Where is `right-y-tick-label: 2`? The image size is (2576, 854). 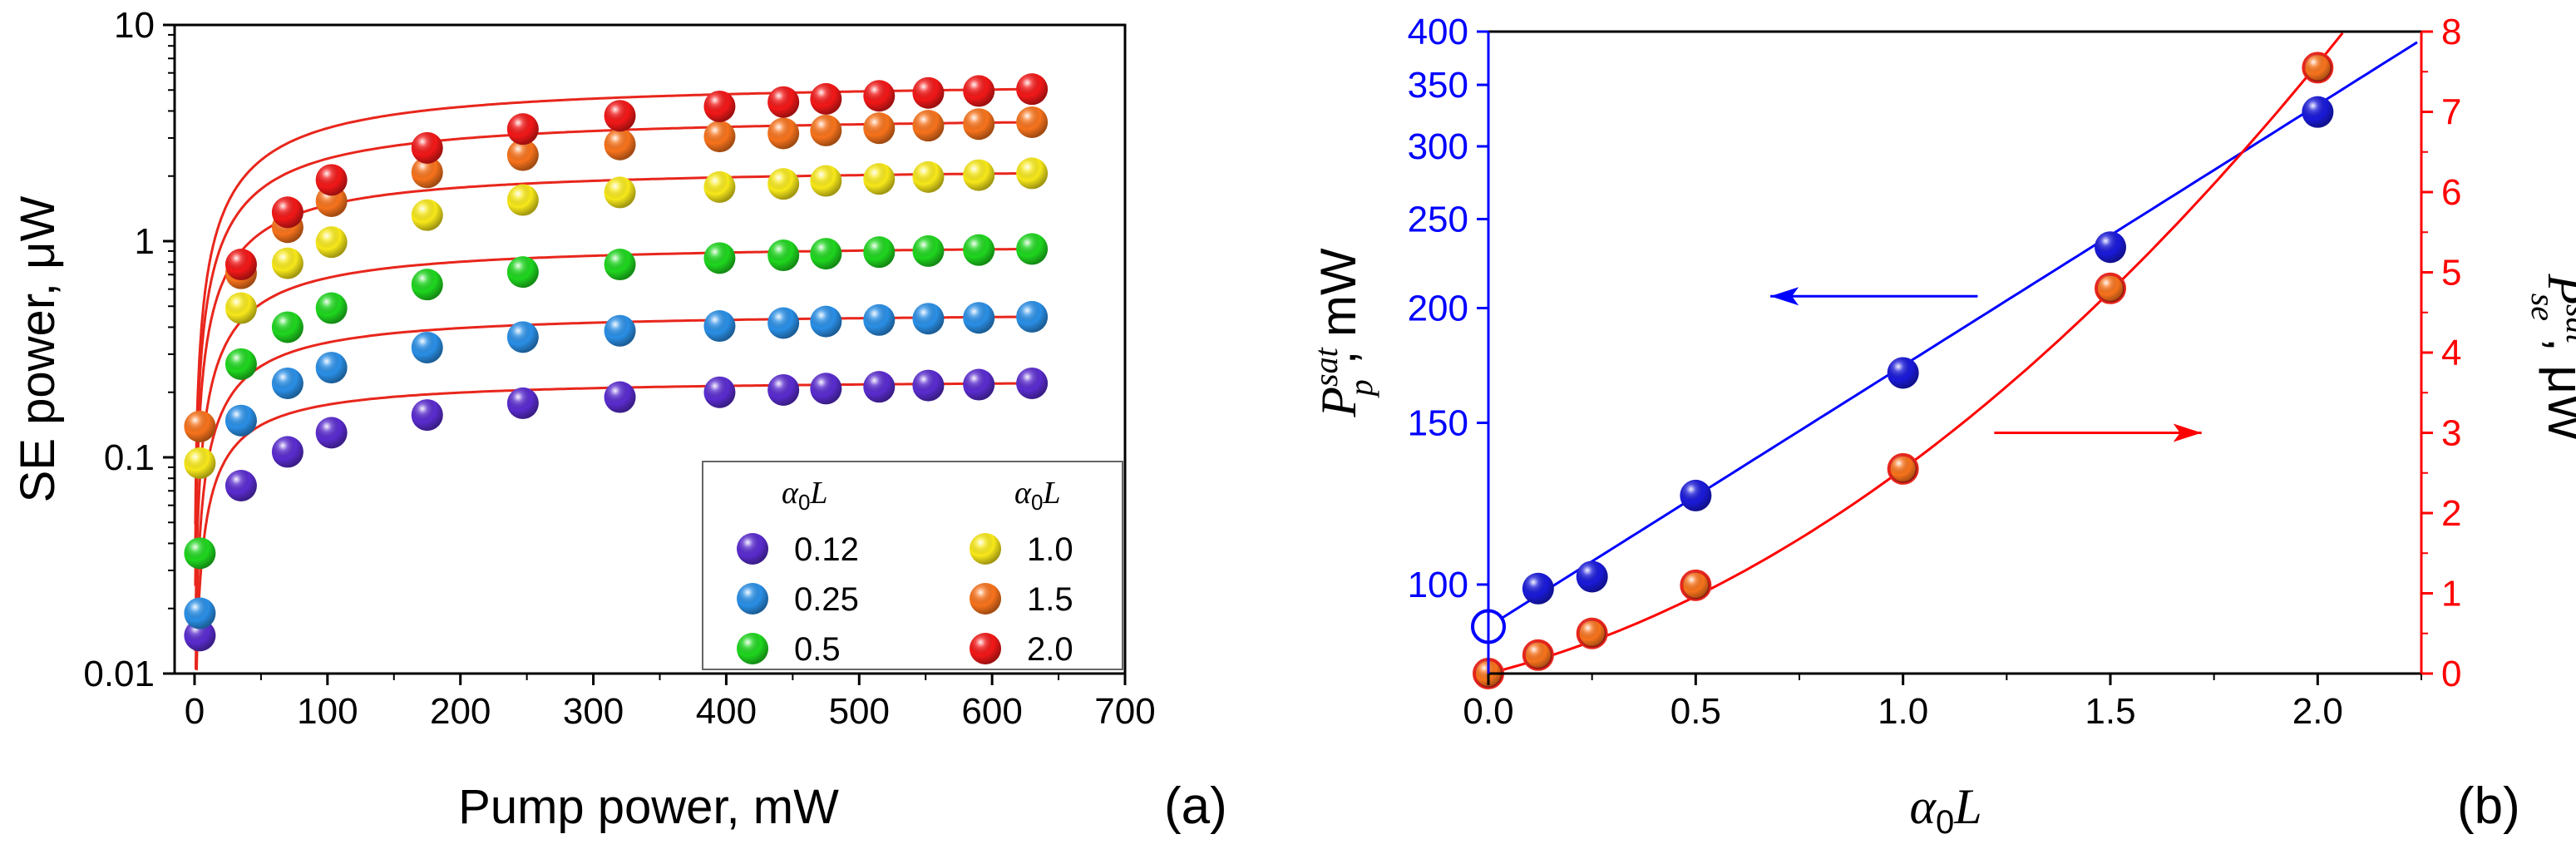 right-y-tick-label: 2 is located at coordinates (2451, 513).